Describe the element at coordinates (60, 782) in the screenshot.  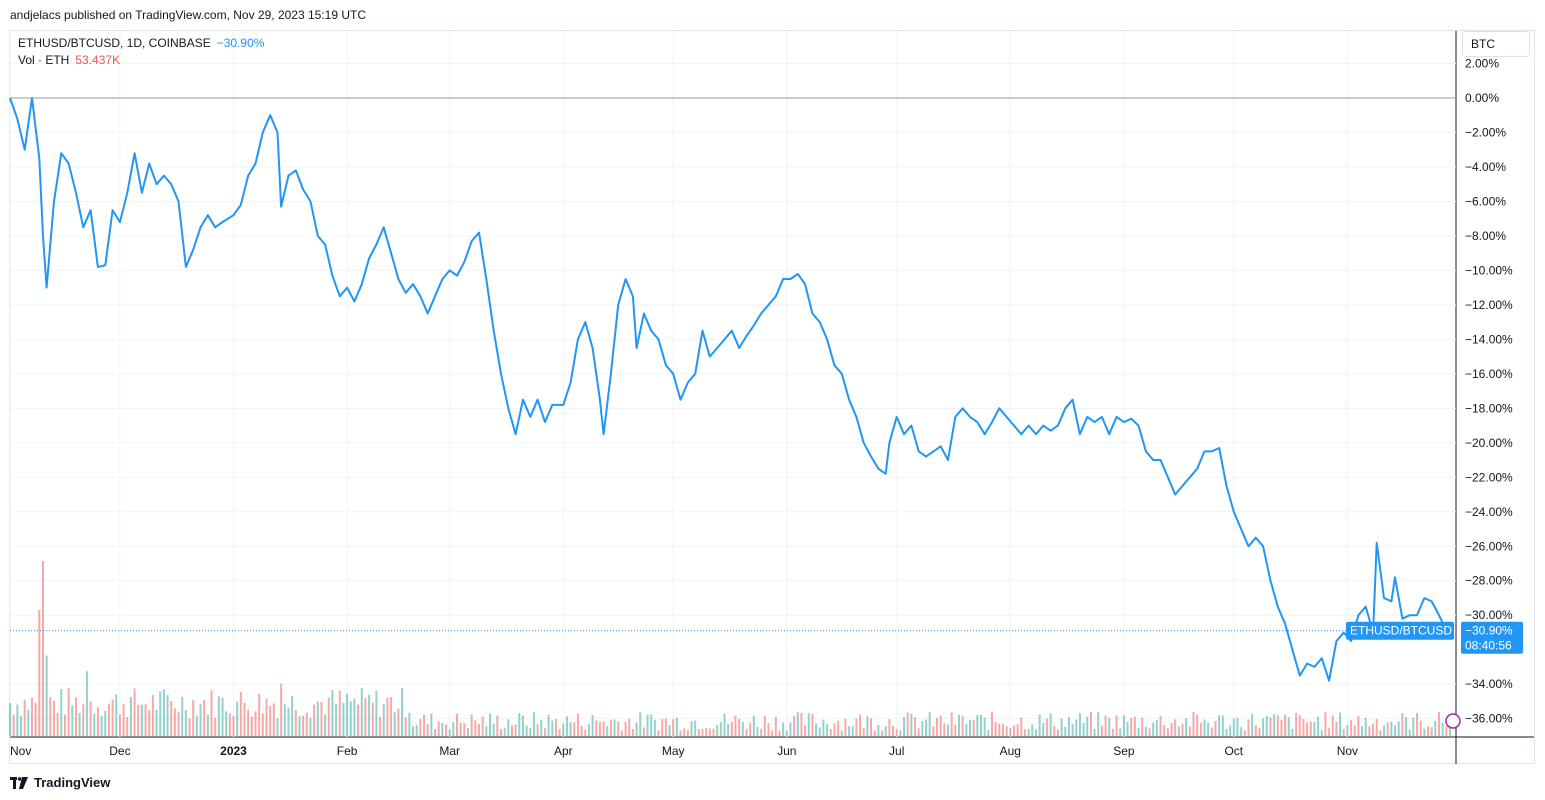
I see `branding: TradingView` at that location.